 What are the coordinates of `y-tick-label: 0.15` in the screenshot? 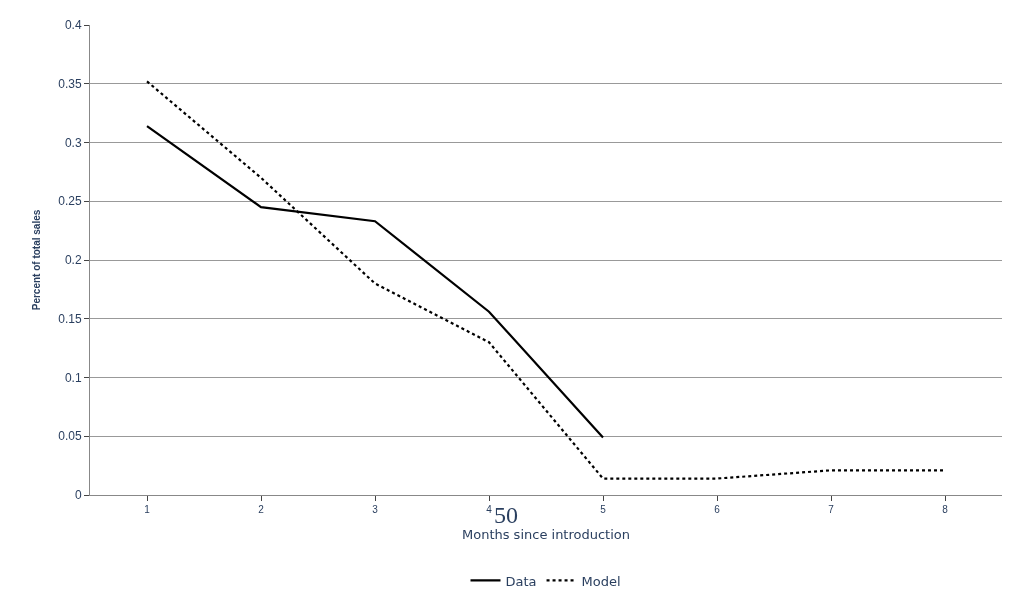 It's located at (70, 318).